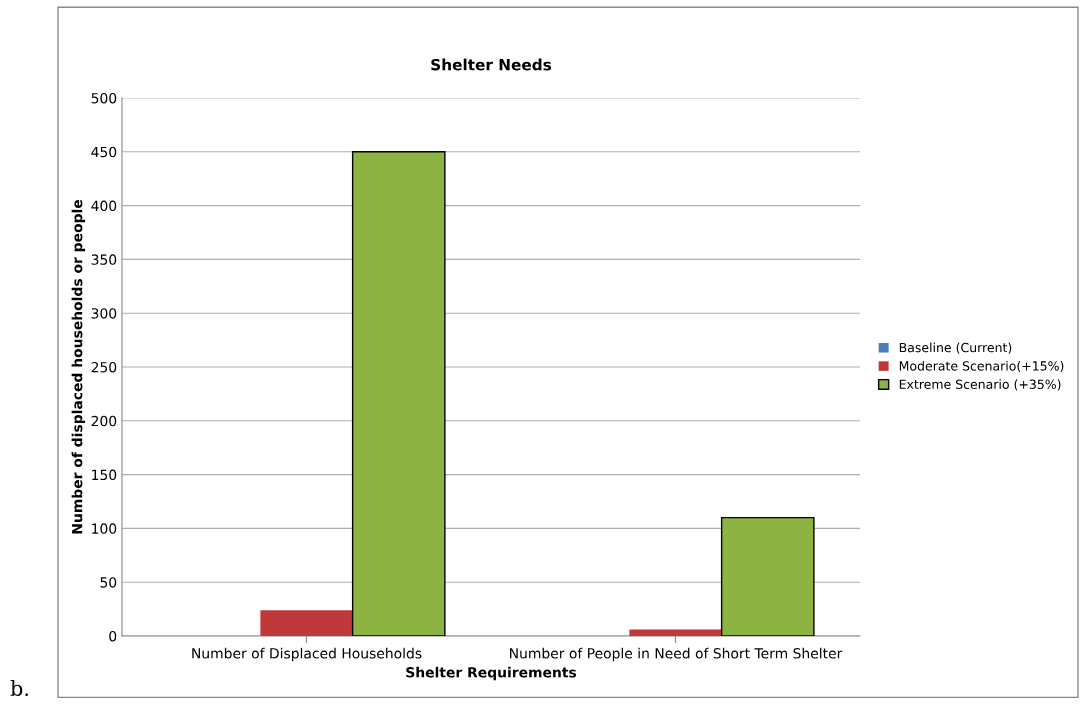 Image resolution: width=1086 pixels, height=719 pixels. I want to click on y-tick-label: 200, so click(104, 421).